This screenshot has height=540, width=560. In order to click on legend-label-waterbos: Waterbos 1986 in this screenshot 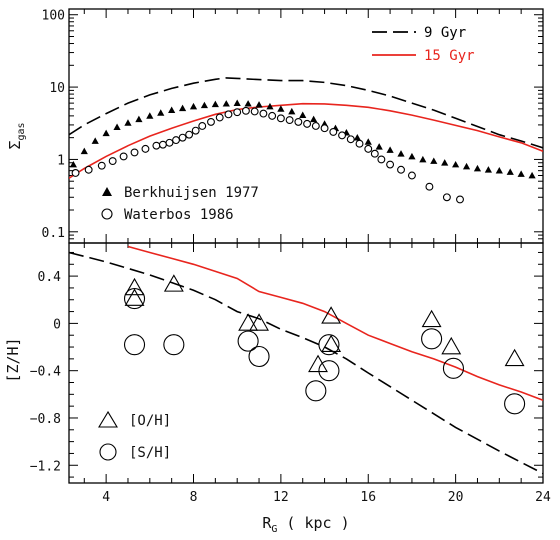, I will do `click(179, 215)`.